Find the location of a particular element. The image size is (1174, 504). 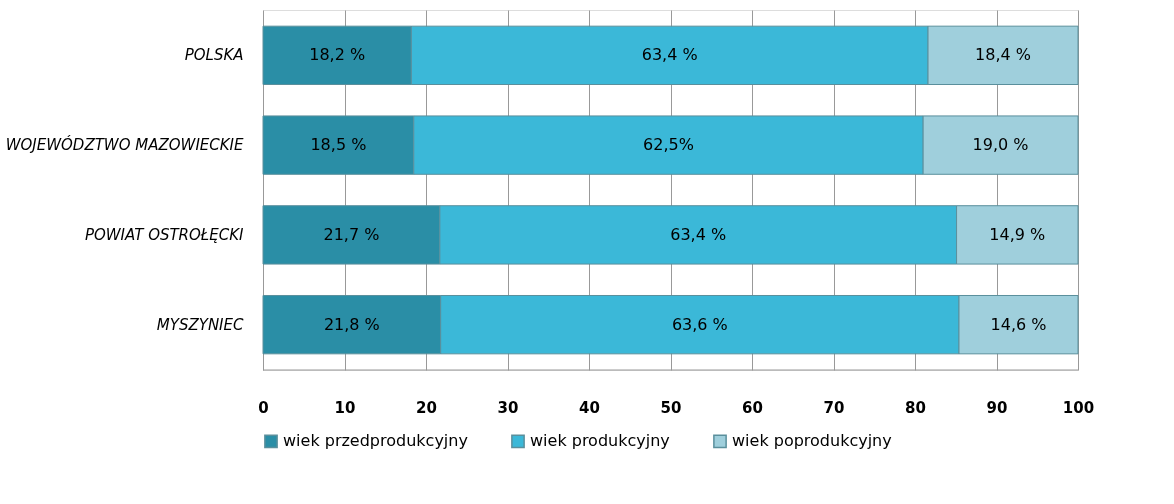

x-tick-label: 60 is located at coordinates (752, 407).